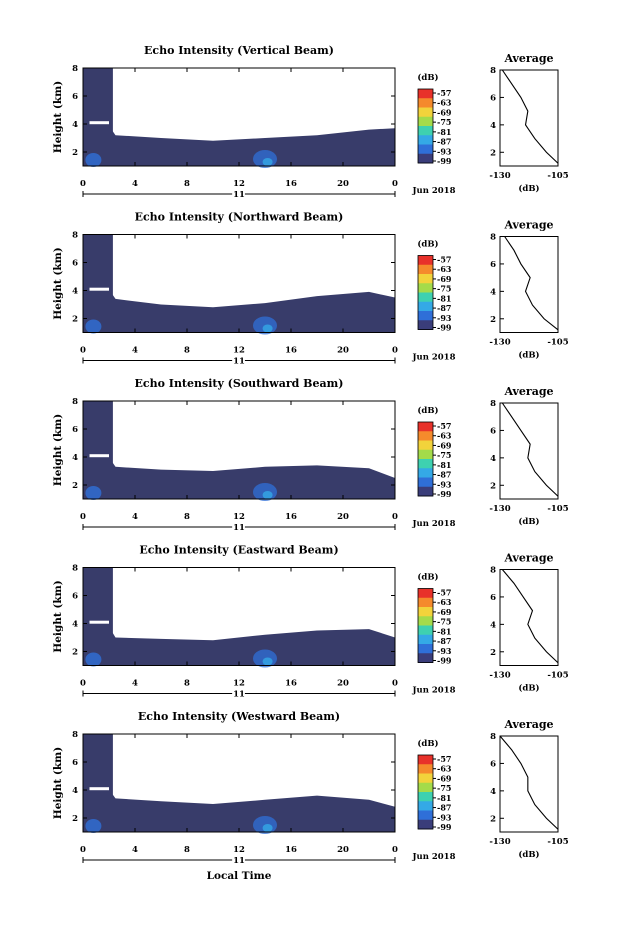  What do you see at coordinates (238, 550) in the screenshot?
I see `chart-title: Echo Intensity (Eastward Beam)` at bounding box center [238, 550].